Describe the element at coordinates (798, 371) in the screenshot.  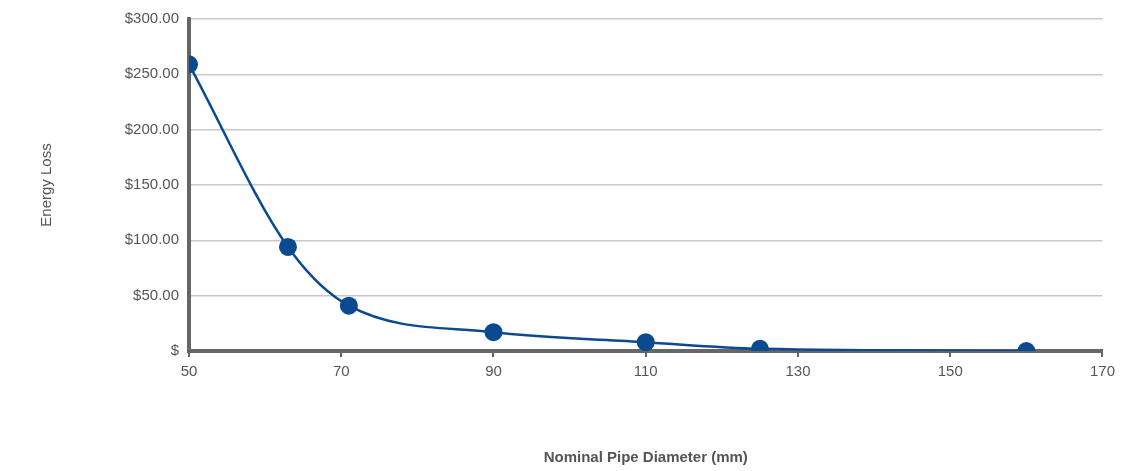
I see `x-tick-label: 130` at that location.